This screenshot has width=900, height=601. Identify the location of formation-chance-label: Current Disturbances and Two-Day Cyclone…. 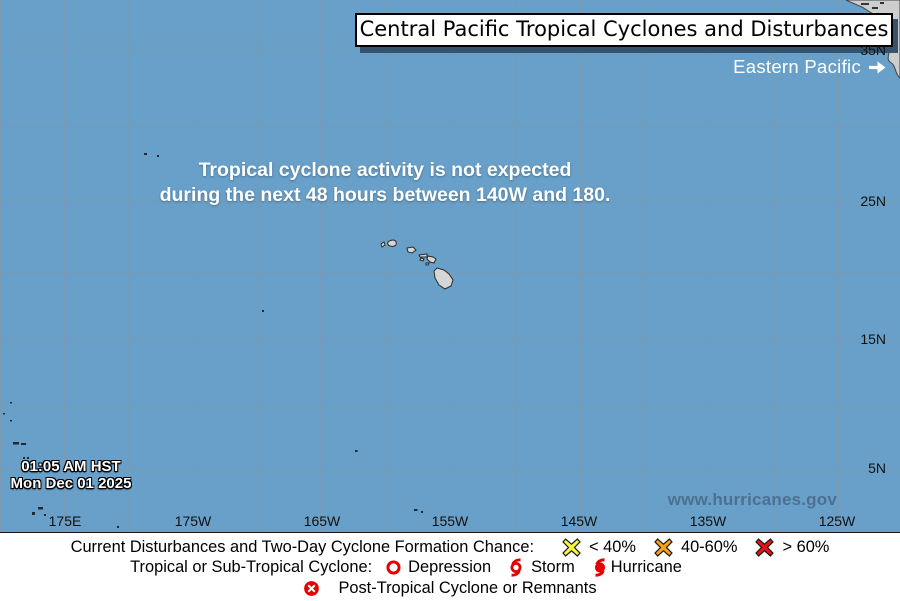
(302, 546).